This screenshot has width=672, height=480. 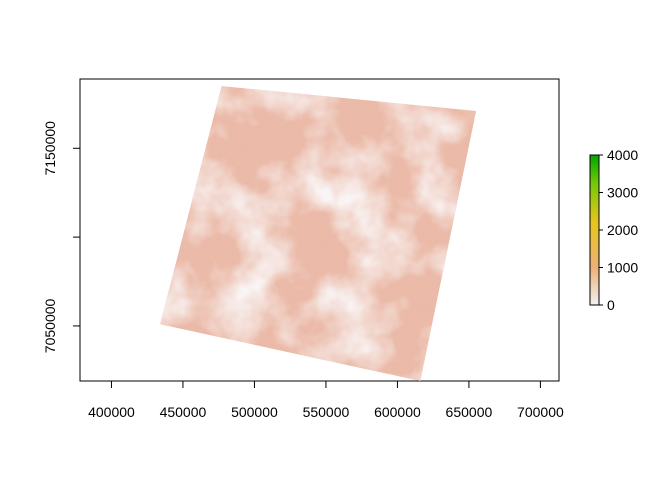 I want to click on x-tick-label: 400000, so click(x=111, y=412).